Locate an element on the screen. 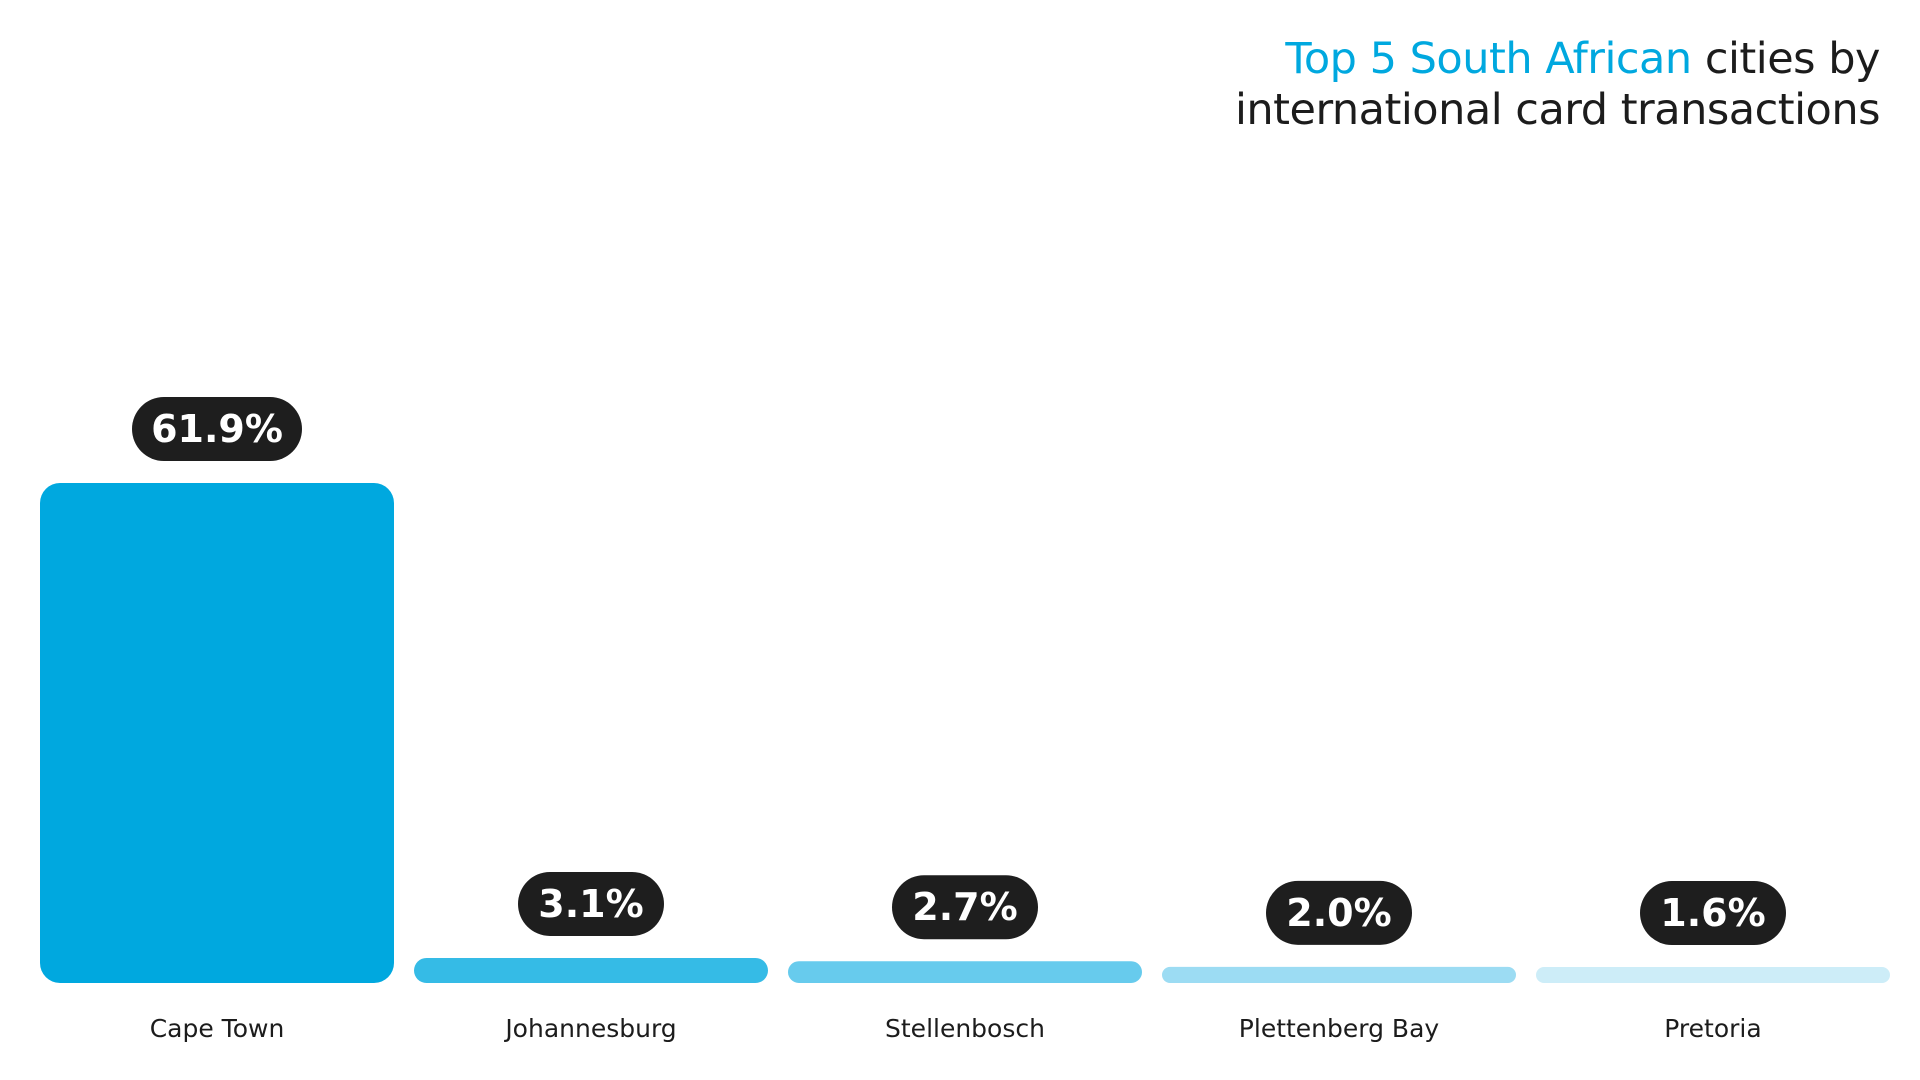 The image size is (1920, 1080). bar-group-0: 61.9% Cape Town is located at coordinates (217, 720).